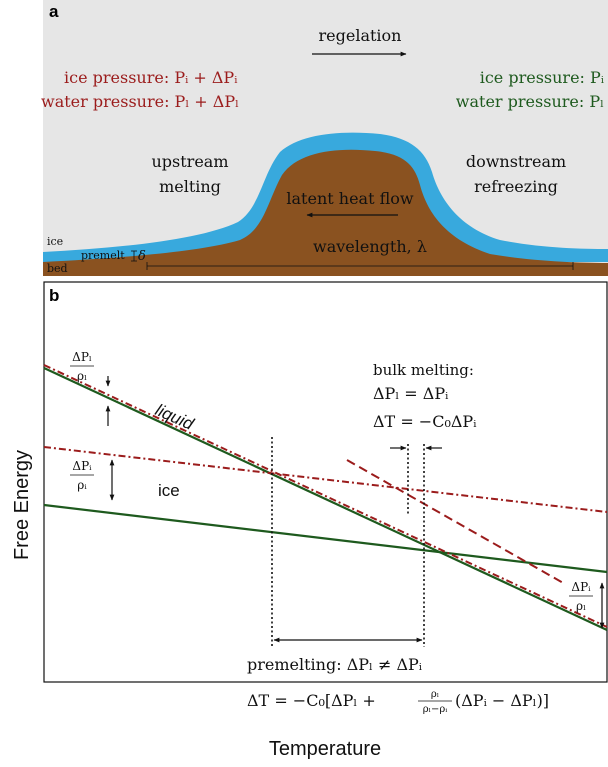 The width and height of the screenshot is (608, 767). Describe the element at coordinates (57, 268) in the screenshot. I see `bed-small-label: bed` at that location.